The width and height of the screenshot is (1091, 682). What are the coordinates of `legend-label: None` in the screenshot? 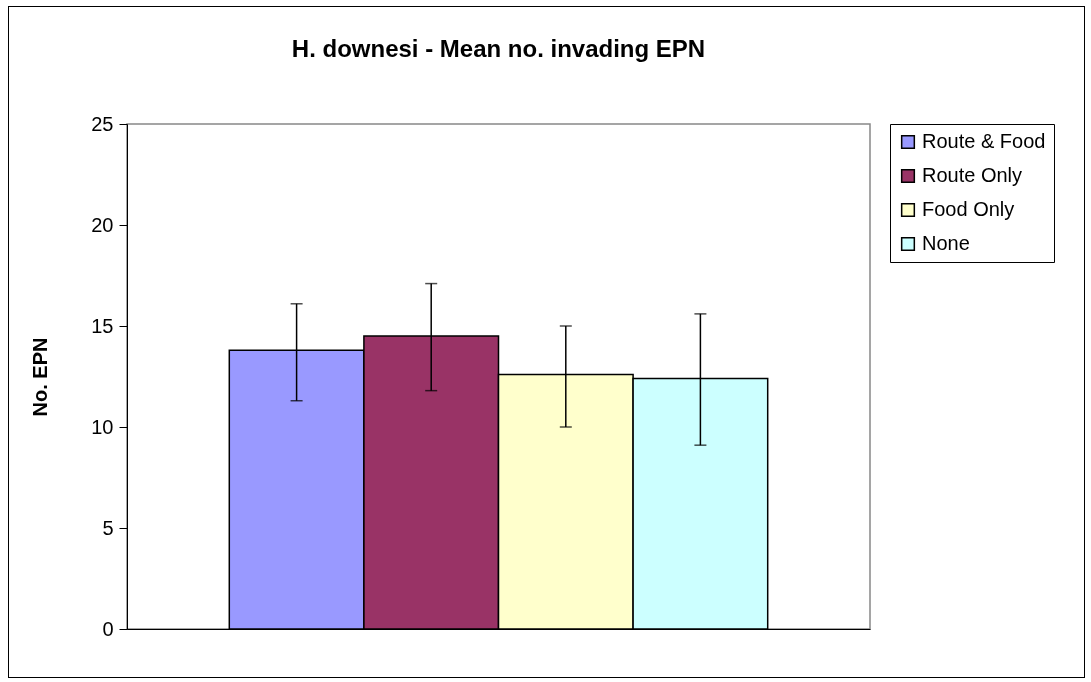 It's located at (946, 243).